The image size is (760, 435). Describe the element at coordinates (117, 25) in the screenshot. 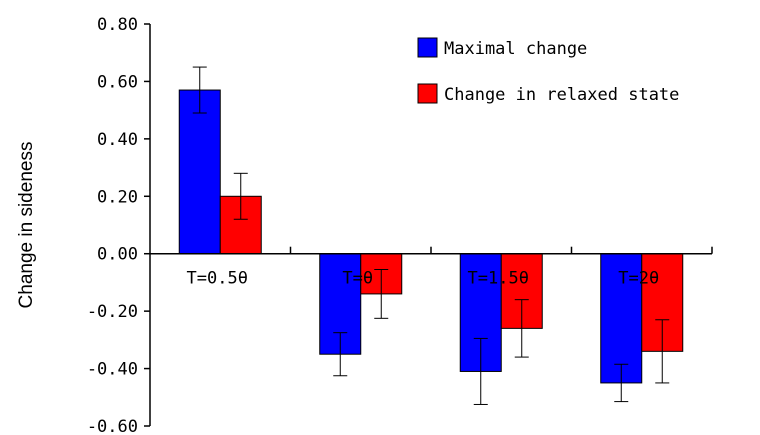

I see `y-tick-label: 0.80` at that location.